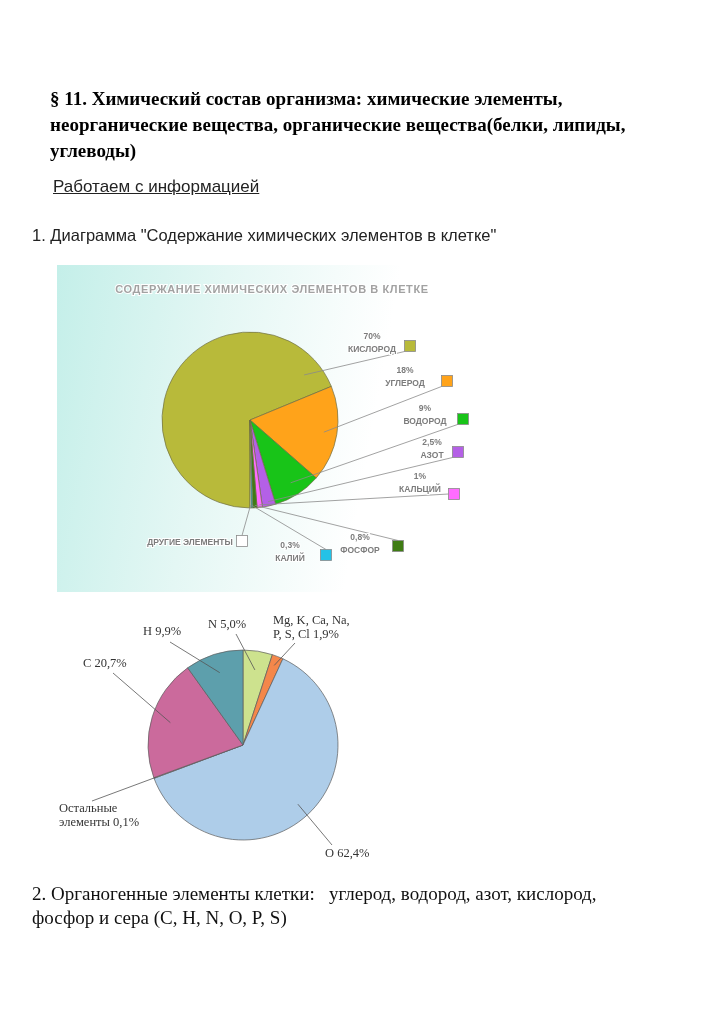 The height and width of the screenshot is (1020, 720). What do you see at coordinates (265, 235) in the screenshot?
I see `text: 1. Диаграмма "Содержание химических элементов в клетке"` at bounding box center [265, 235].